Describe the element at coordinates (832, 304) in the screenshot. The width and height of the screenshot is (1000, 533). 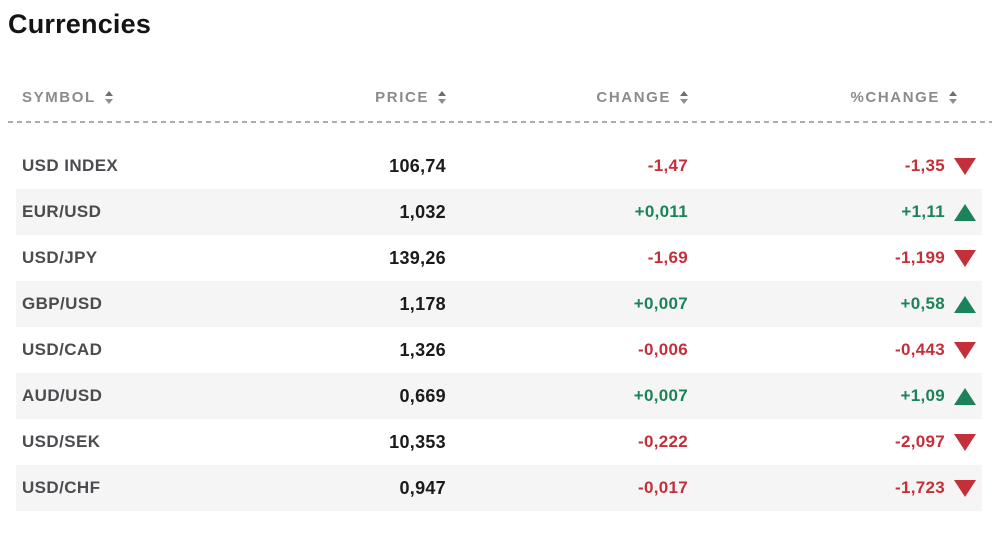
I see `pct-change-cell: +0,58` at that location.